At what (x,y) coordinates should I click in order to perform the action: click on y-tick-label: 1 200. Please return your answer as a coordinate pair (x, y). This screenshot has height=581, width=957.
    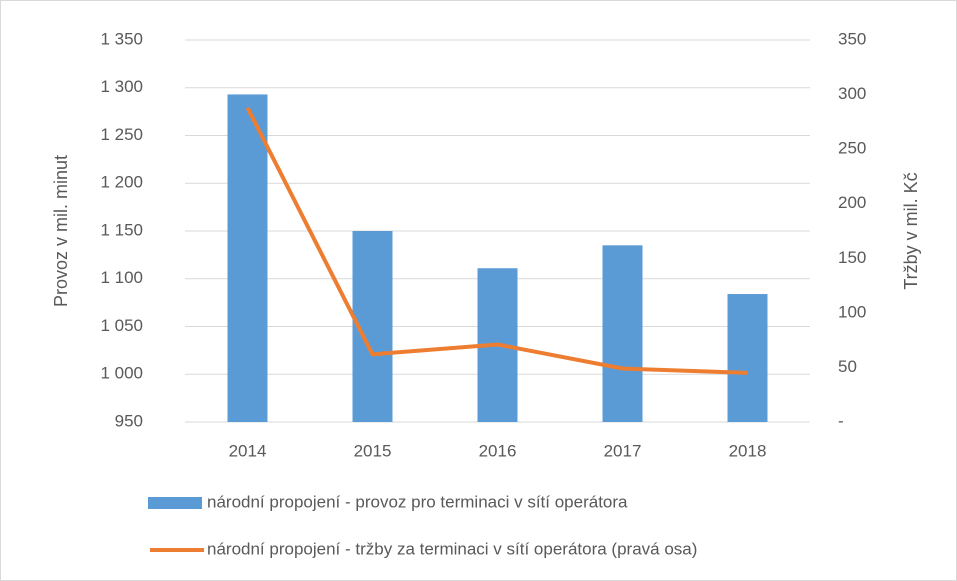
    Looking at the image, I should click on (121, 182).